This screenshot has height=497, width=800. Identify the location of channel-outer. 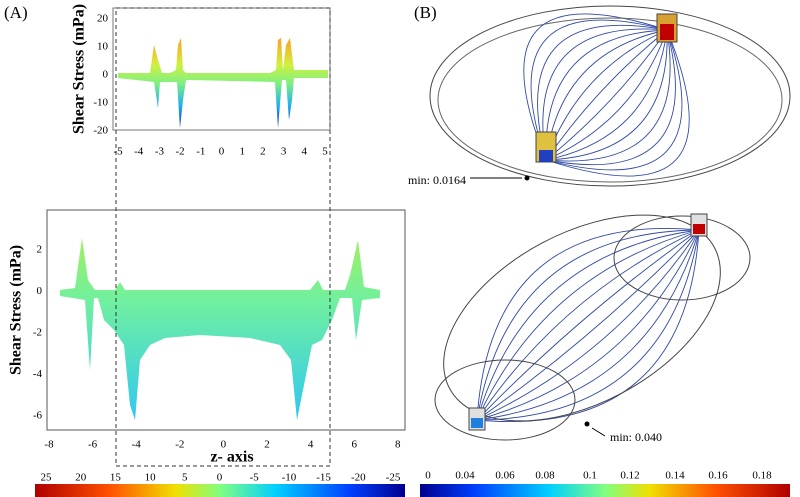
(582, 318).